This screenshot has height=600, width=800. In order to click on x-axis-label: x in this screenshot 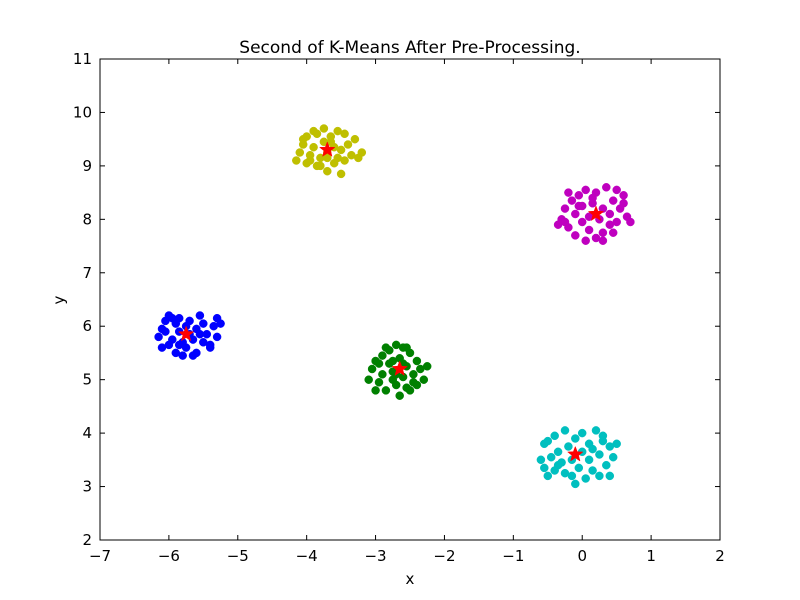, I will do `click(410, 579)`.